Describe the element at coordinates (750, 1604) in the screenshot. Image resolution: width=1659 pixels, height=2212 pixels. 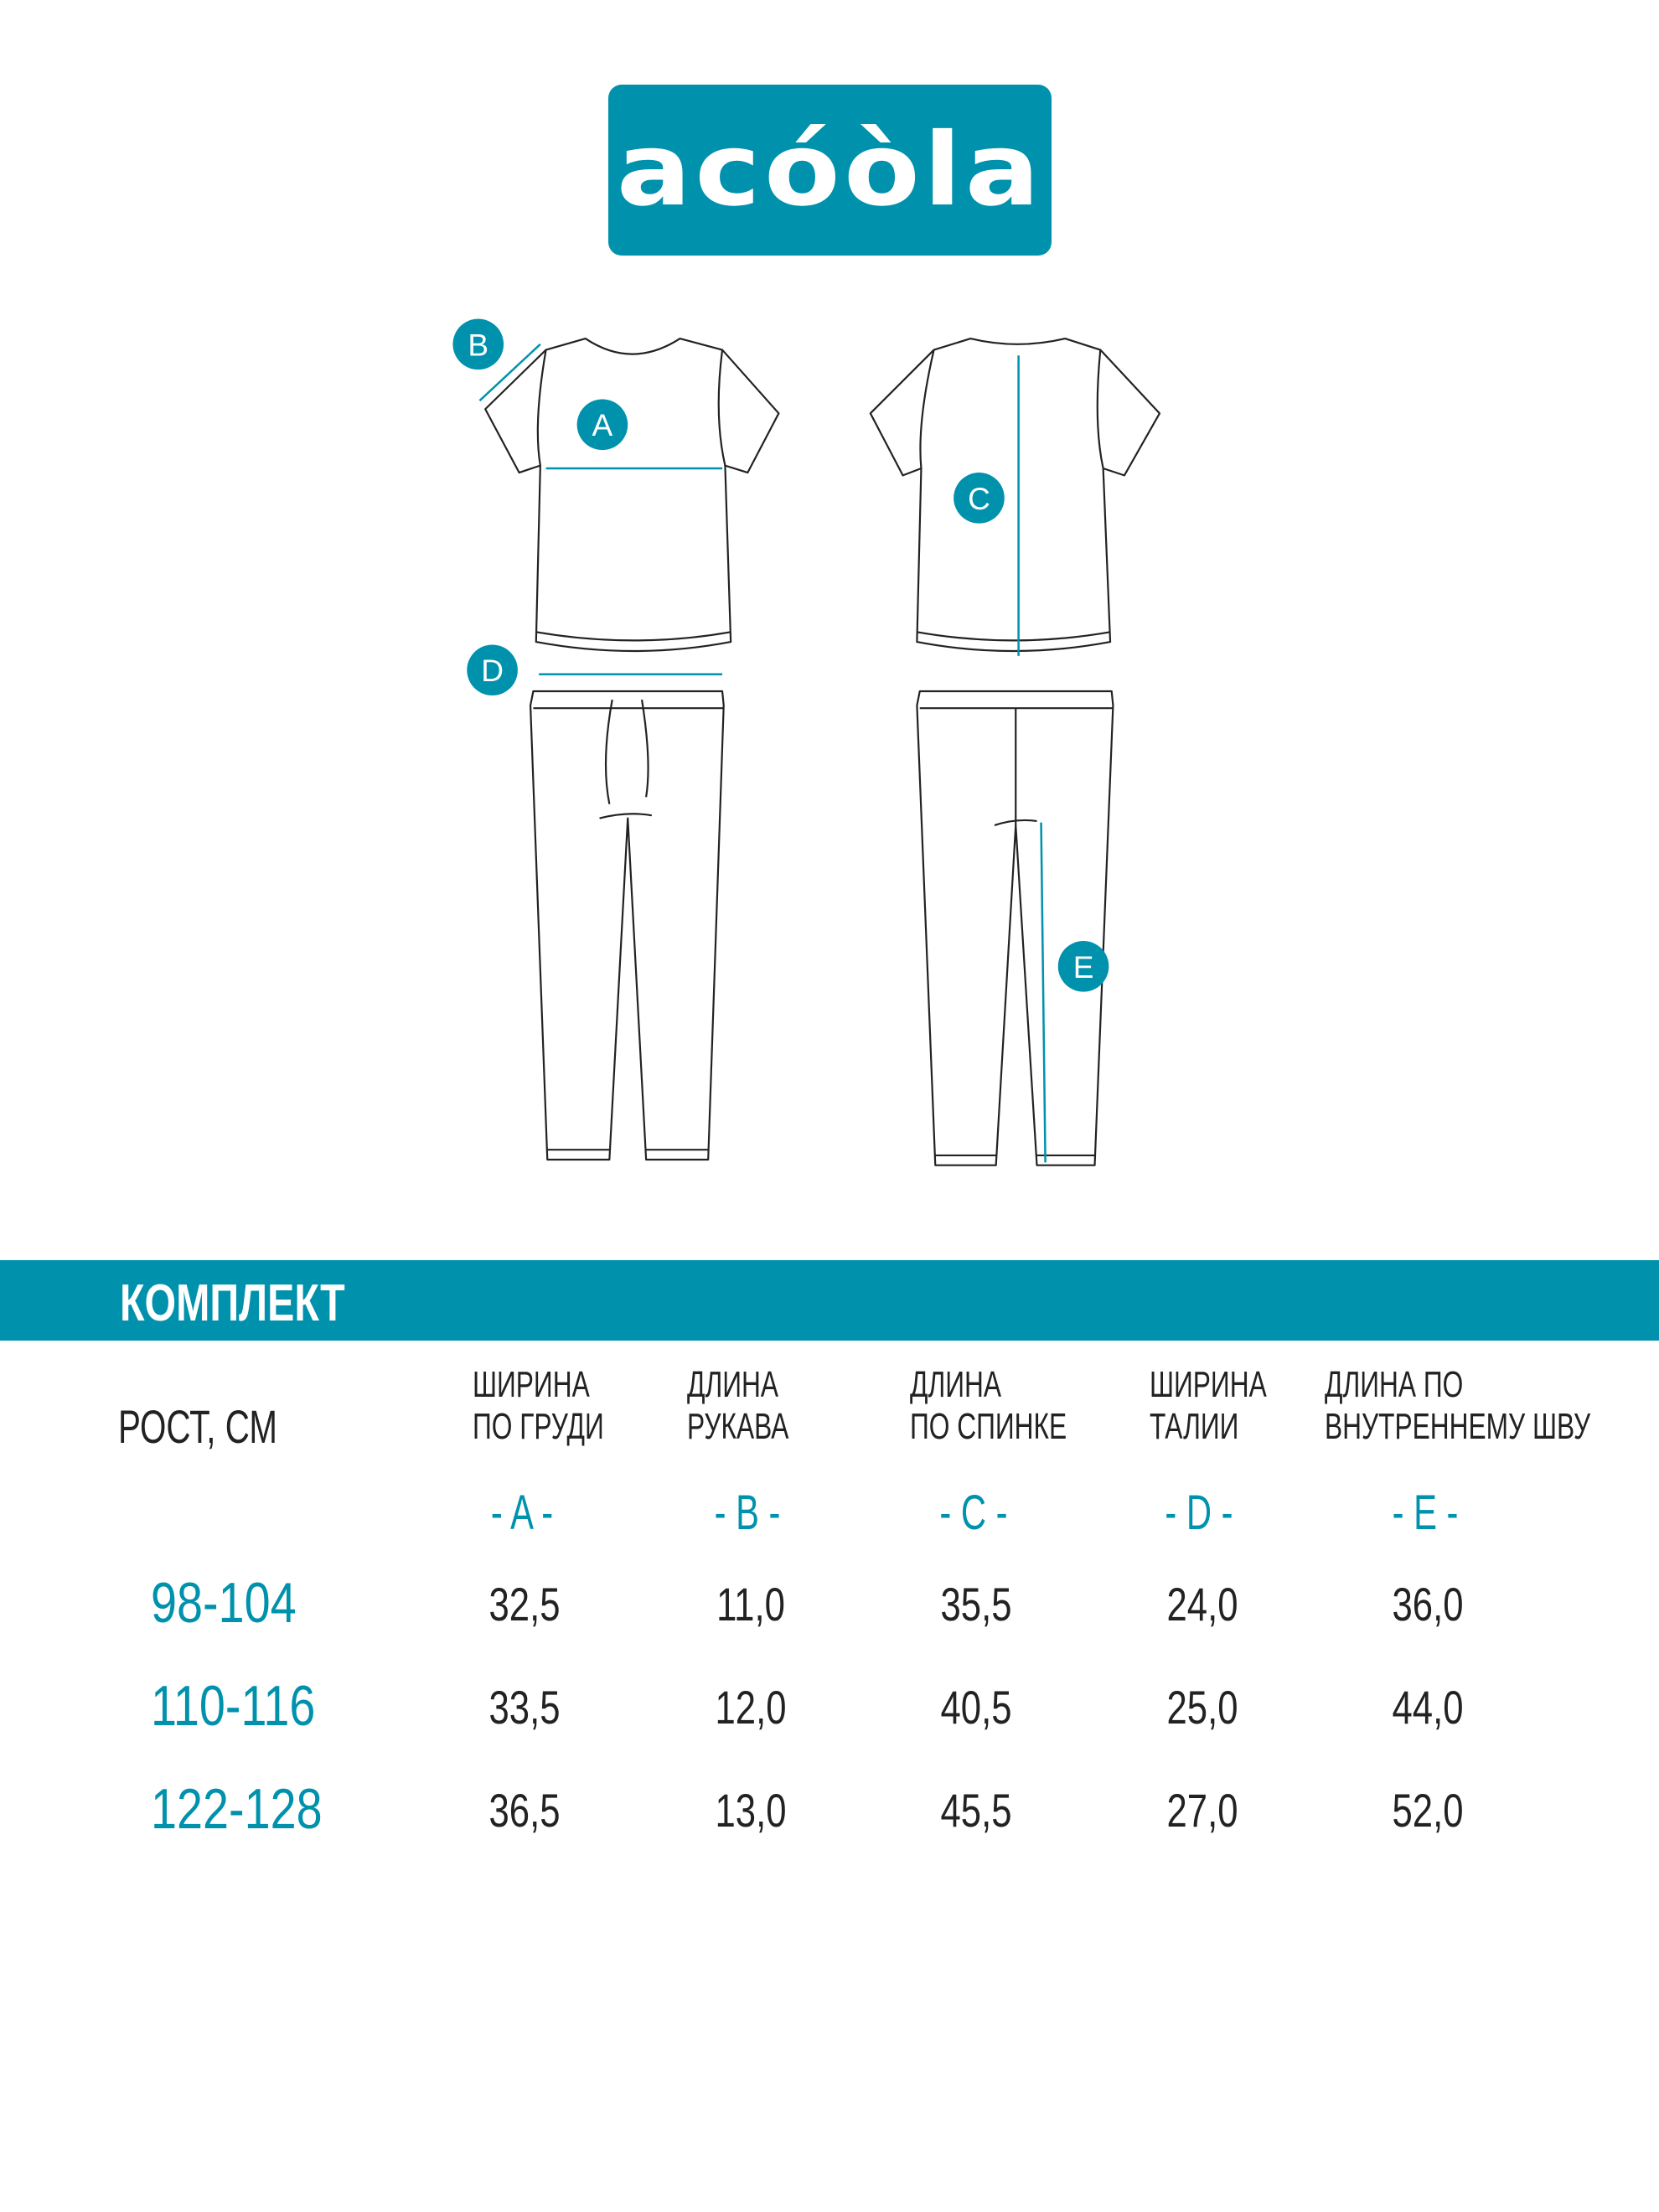
I see `value-b: 11,0` at that location.